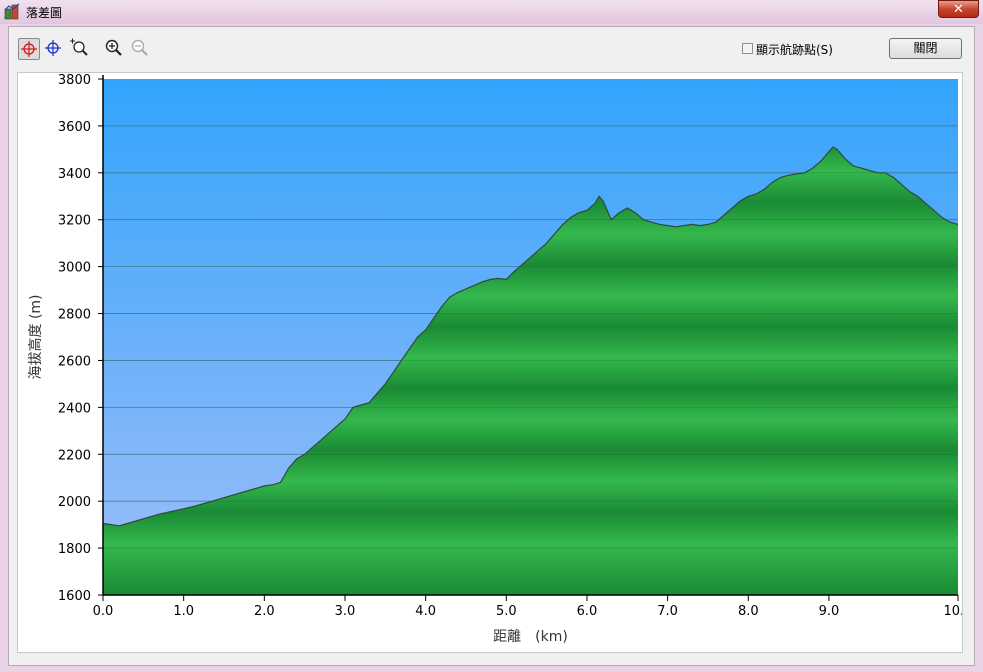  Describe the element at coordinates (74, 596) in the screenshot. I see `y-tick-label: 1600` at that location.